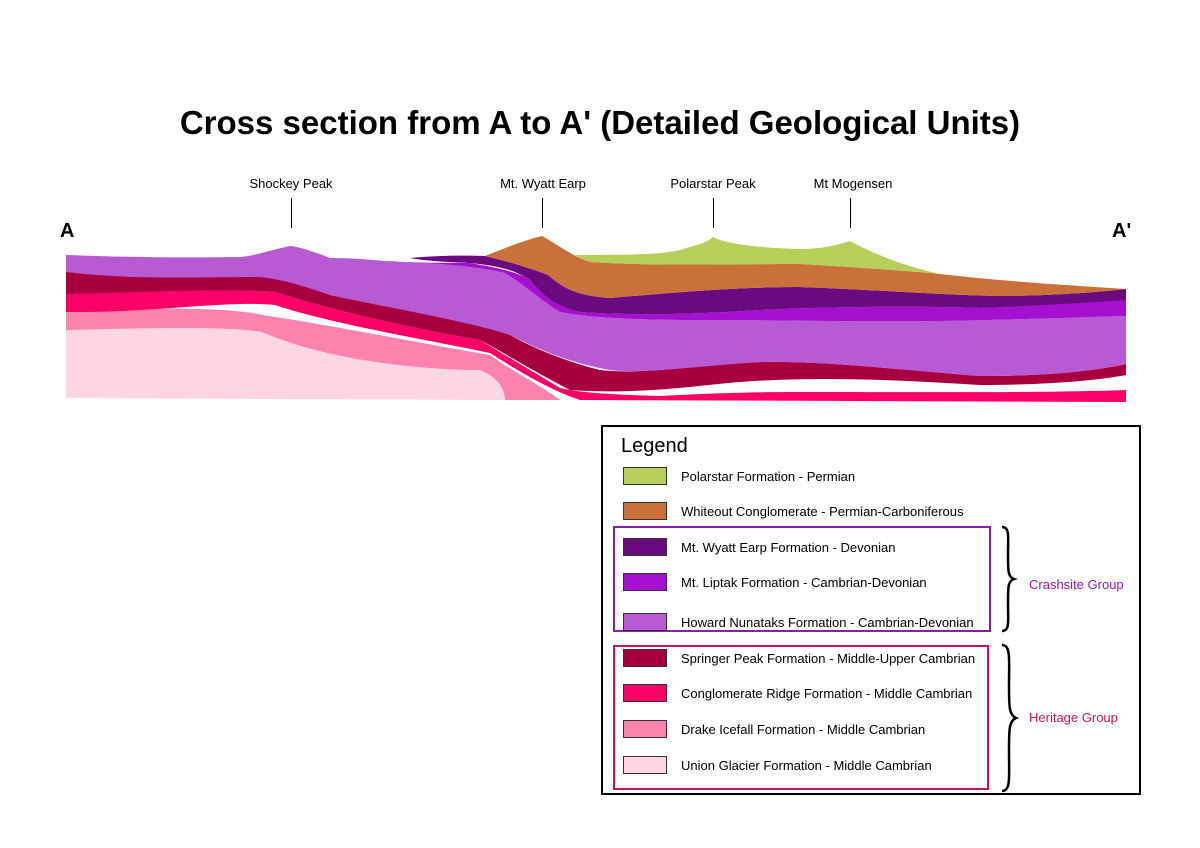  Describe the element at coordinates (291, 213) in the screenshot. I see `peak-tick-shockey` at that location.